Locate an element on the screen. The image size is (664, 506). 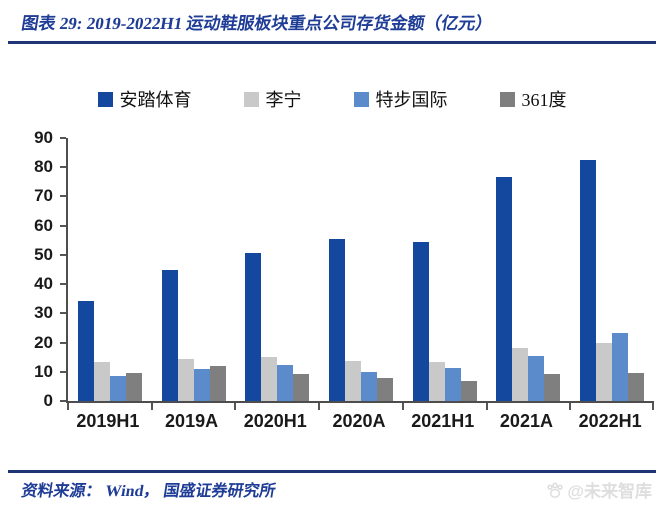
x-axis-labels: 2019H1 2019A 2020H1 2020A 2021H1 2021A 2022H1 is located at coordinates (359, 421).